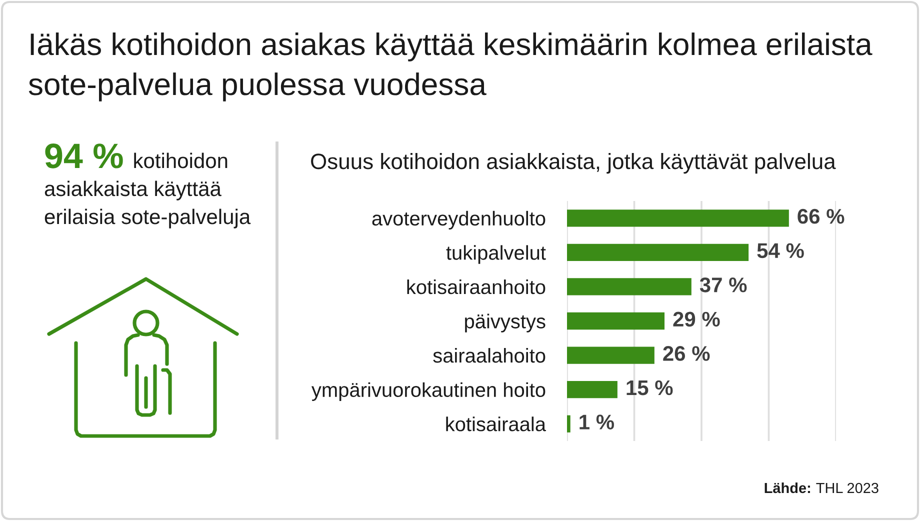 The height and width of the screenshot is (521, 920). Describe the element at coordinates (496, 254) in the screenshot. I see `y-tick-label: tukipalvelut` at that location.